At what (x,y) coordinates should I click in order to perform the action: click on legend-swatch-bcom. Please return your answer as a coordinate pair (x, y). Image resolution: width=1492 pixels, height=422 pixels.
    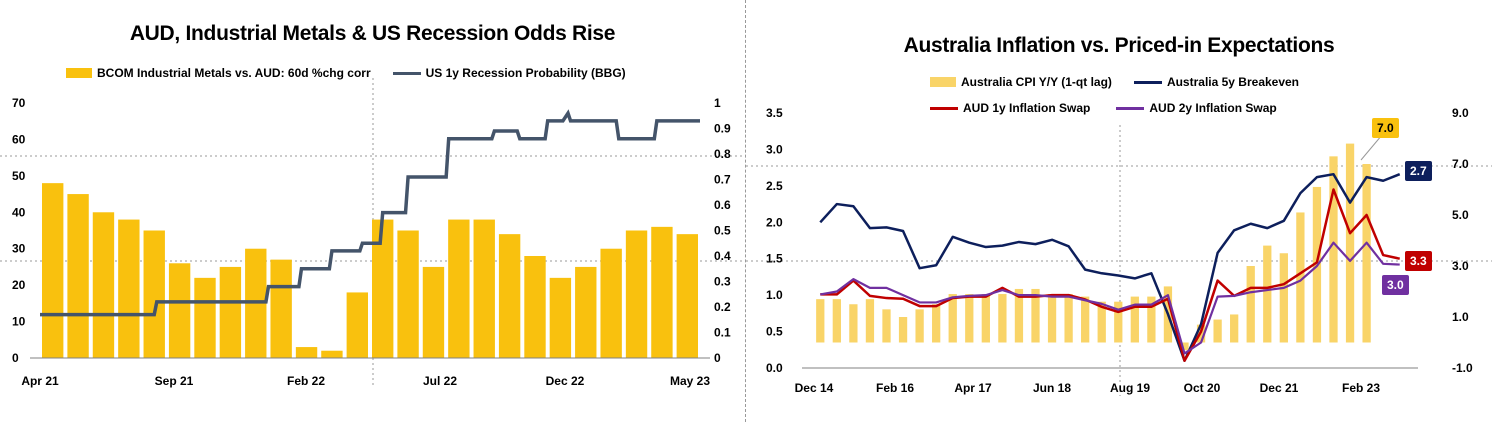
    Looking at the image, I should click on (79, 73).